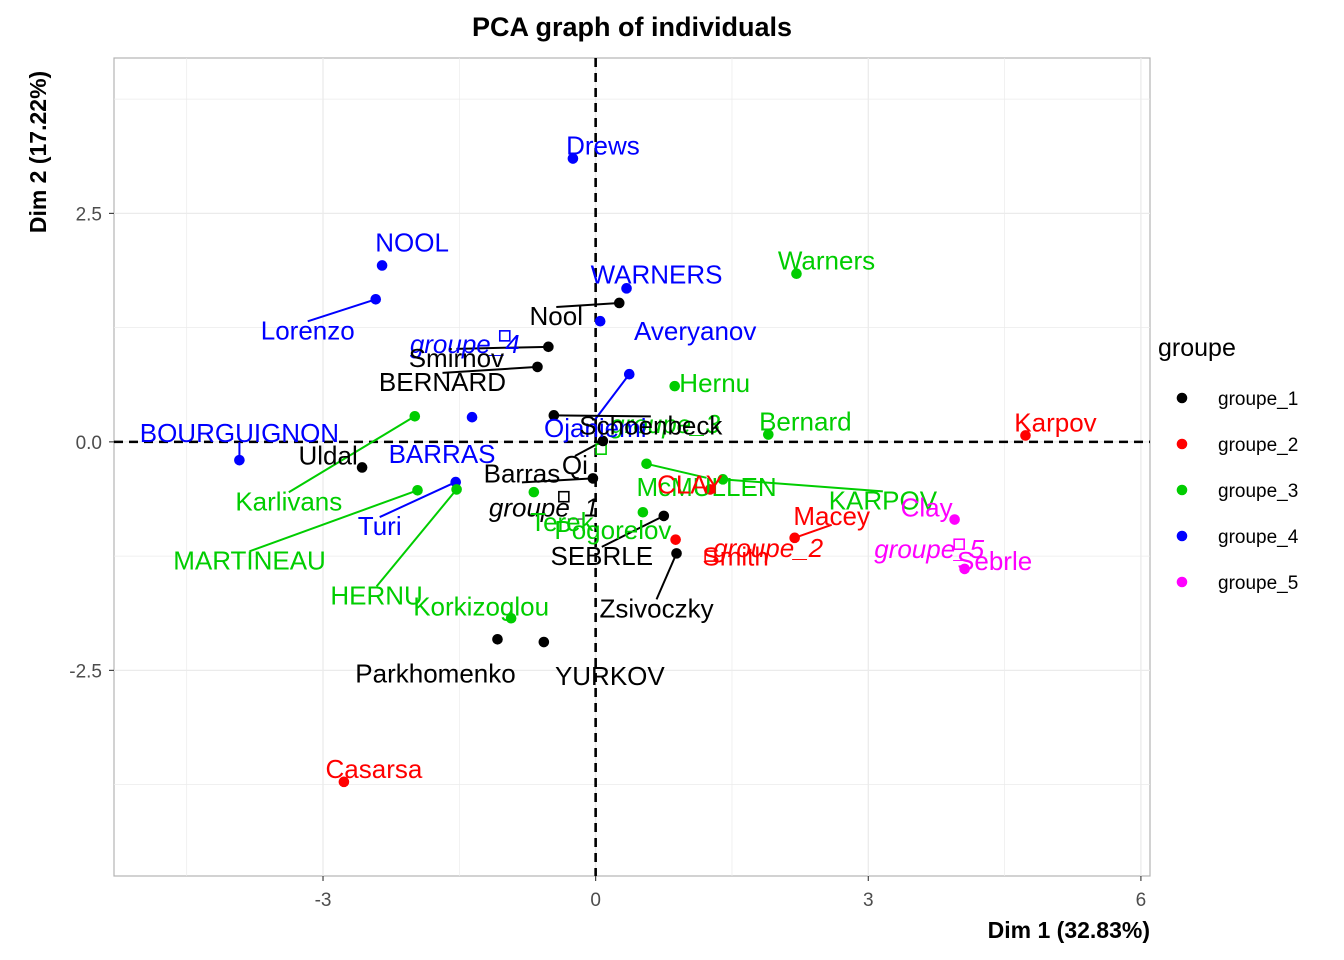 This screenshot has width=1344, height=960. I want to click on legend-label: groupe_2, so click(1258, 445).